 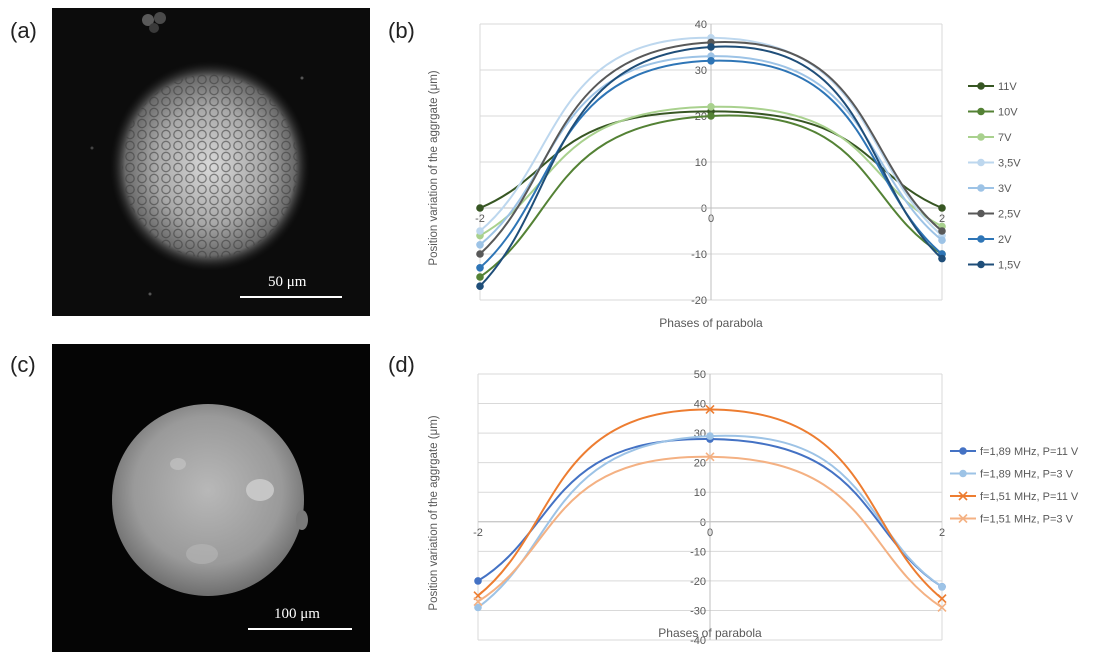 What do you see at coordinates (1005, 240) in the screenshot?
I see `legend-label: 2V` at bounding box center [1005, 240].